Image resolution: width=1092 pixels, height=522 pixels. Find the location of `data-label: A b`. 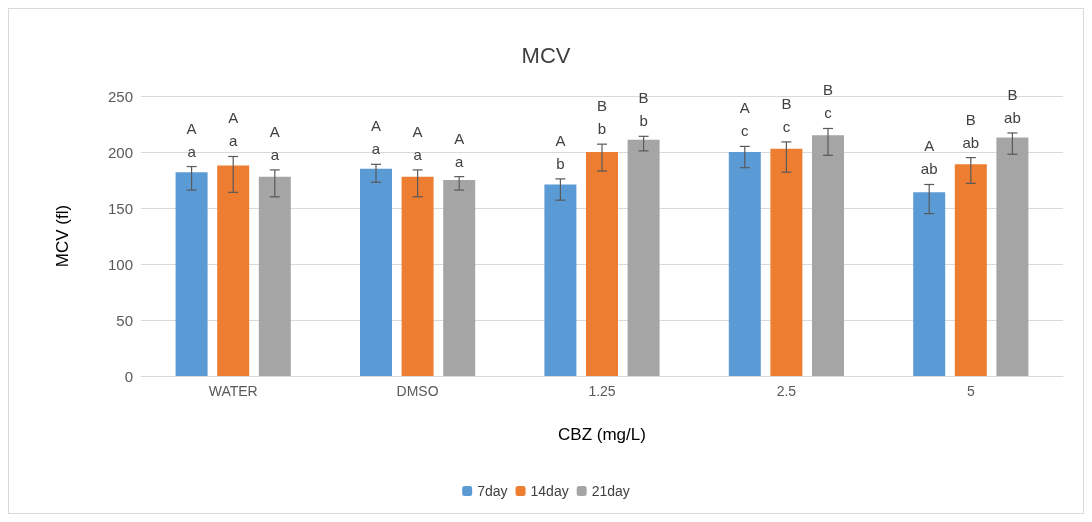

data-label: A b is located at coordinates (560, 151).